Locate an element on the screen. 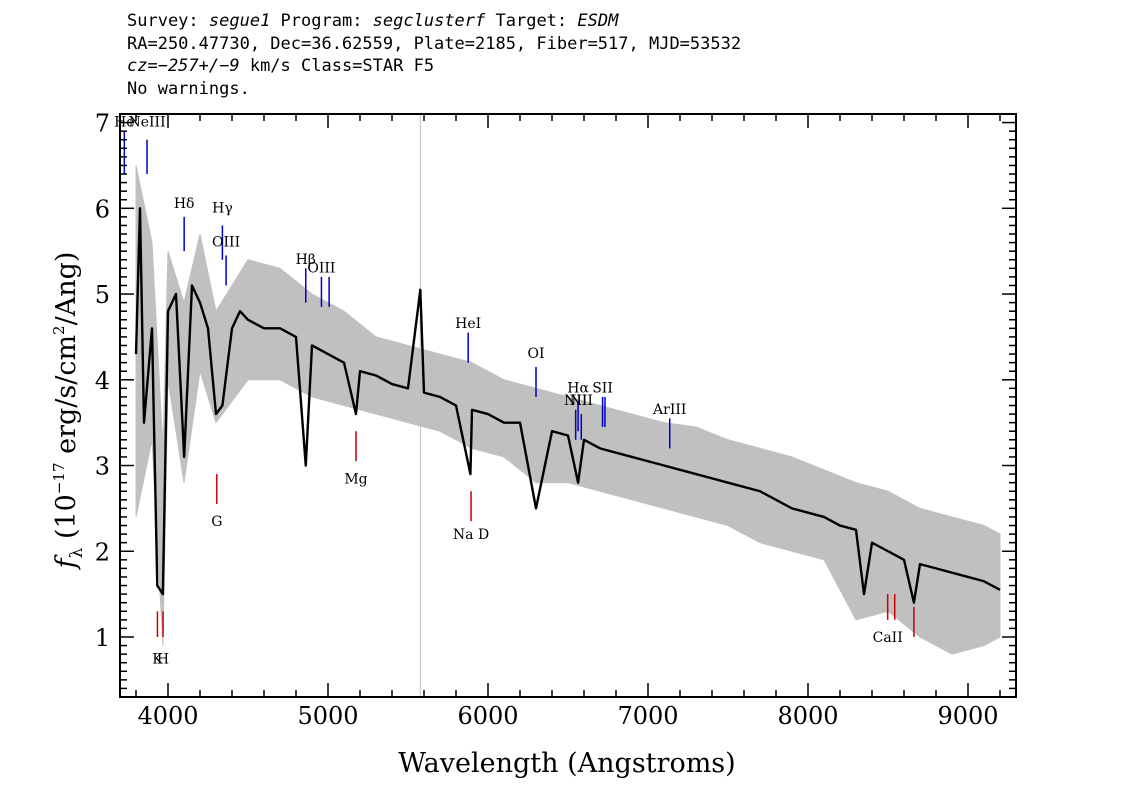 Image resolution: width=1134 pixels, height=810 pixels. x-tick-label: 7000 is located at coordinates (647, 716).